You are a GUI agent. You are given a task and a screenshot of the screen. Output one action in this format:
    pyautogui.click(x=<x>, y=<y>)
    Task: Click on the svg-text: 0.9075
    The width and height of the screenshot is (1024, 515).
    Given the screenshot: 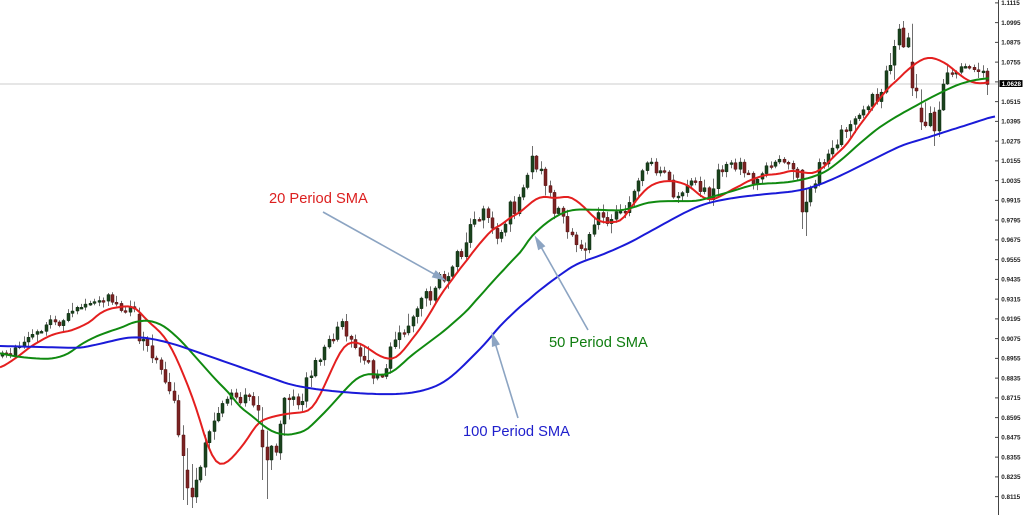 What is the action you would take?
    pyautogui.click(x=1011, y=339)
    